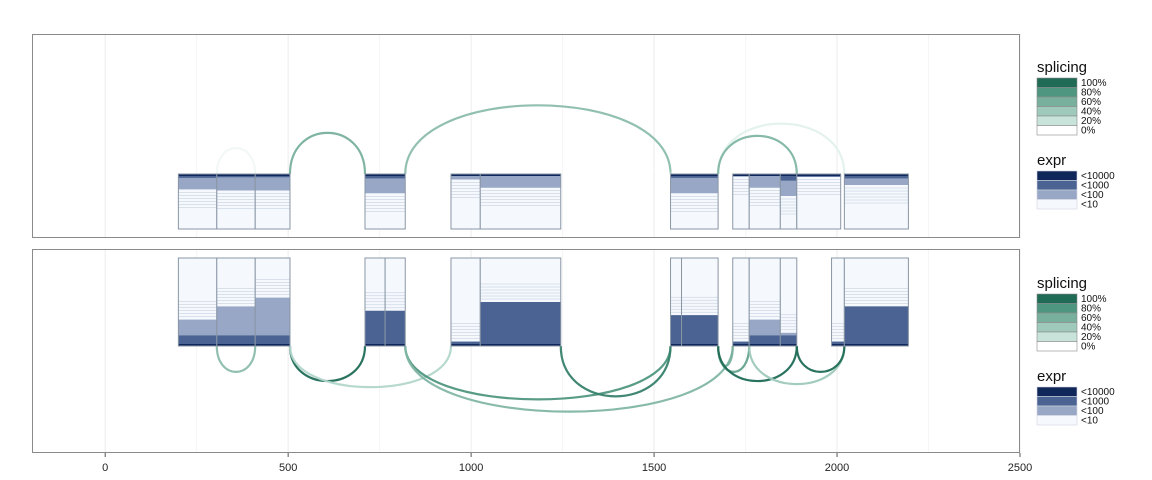  I want to click on splicing-key-label-4: 20%, so click(1091, 337).